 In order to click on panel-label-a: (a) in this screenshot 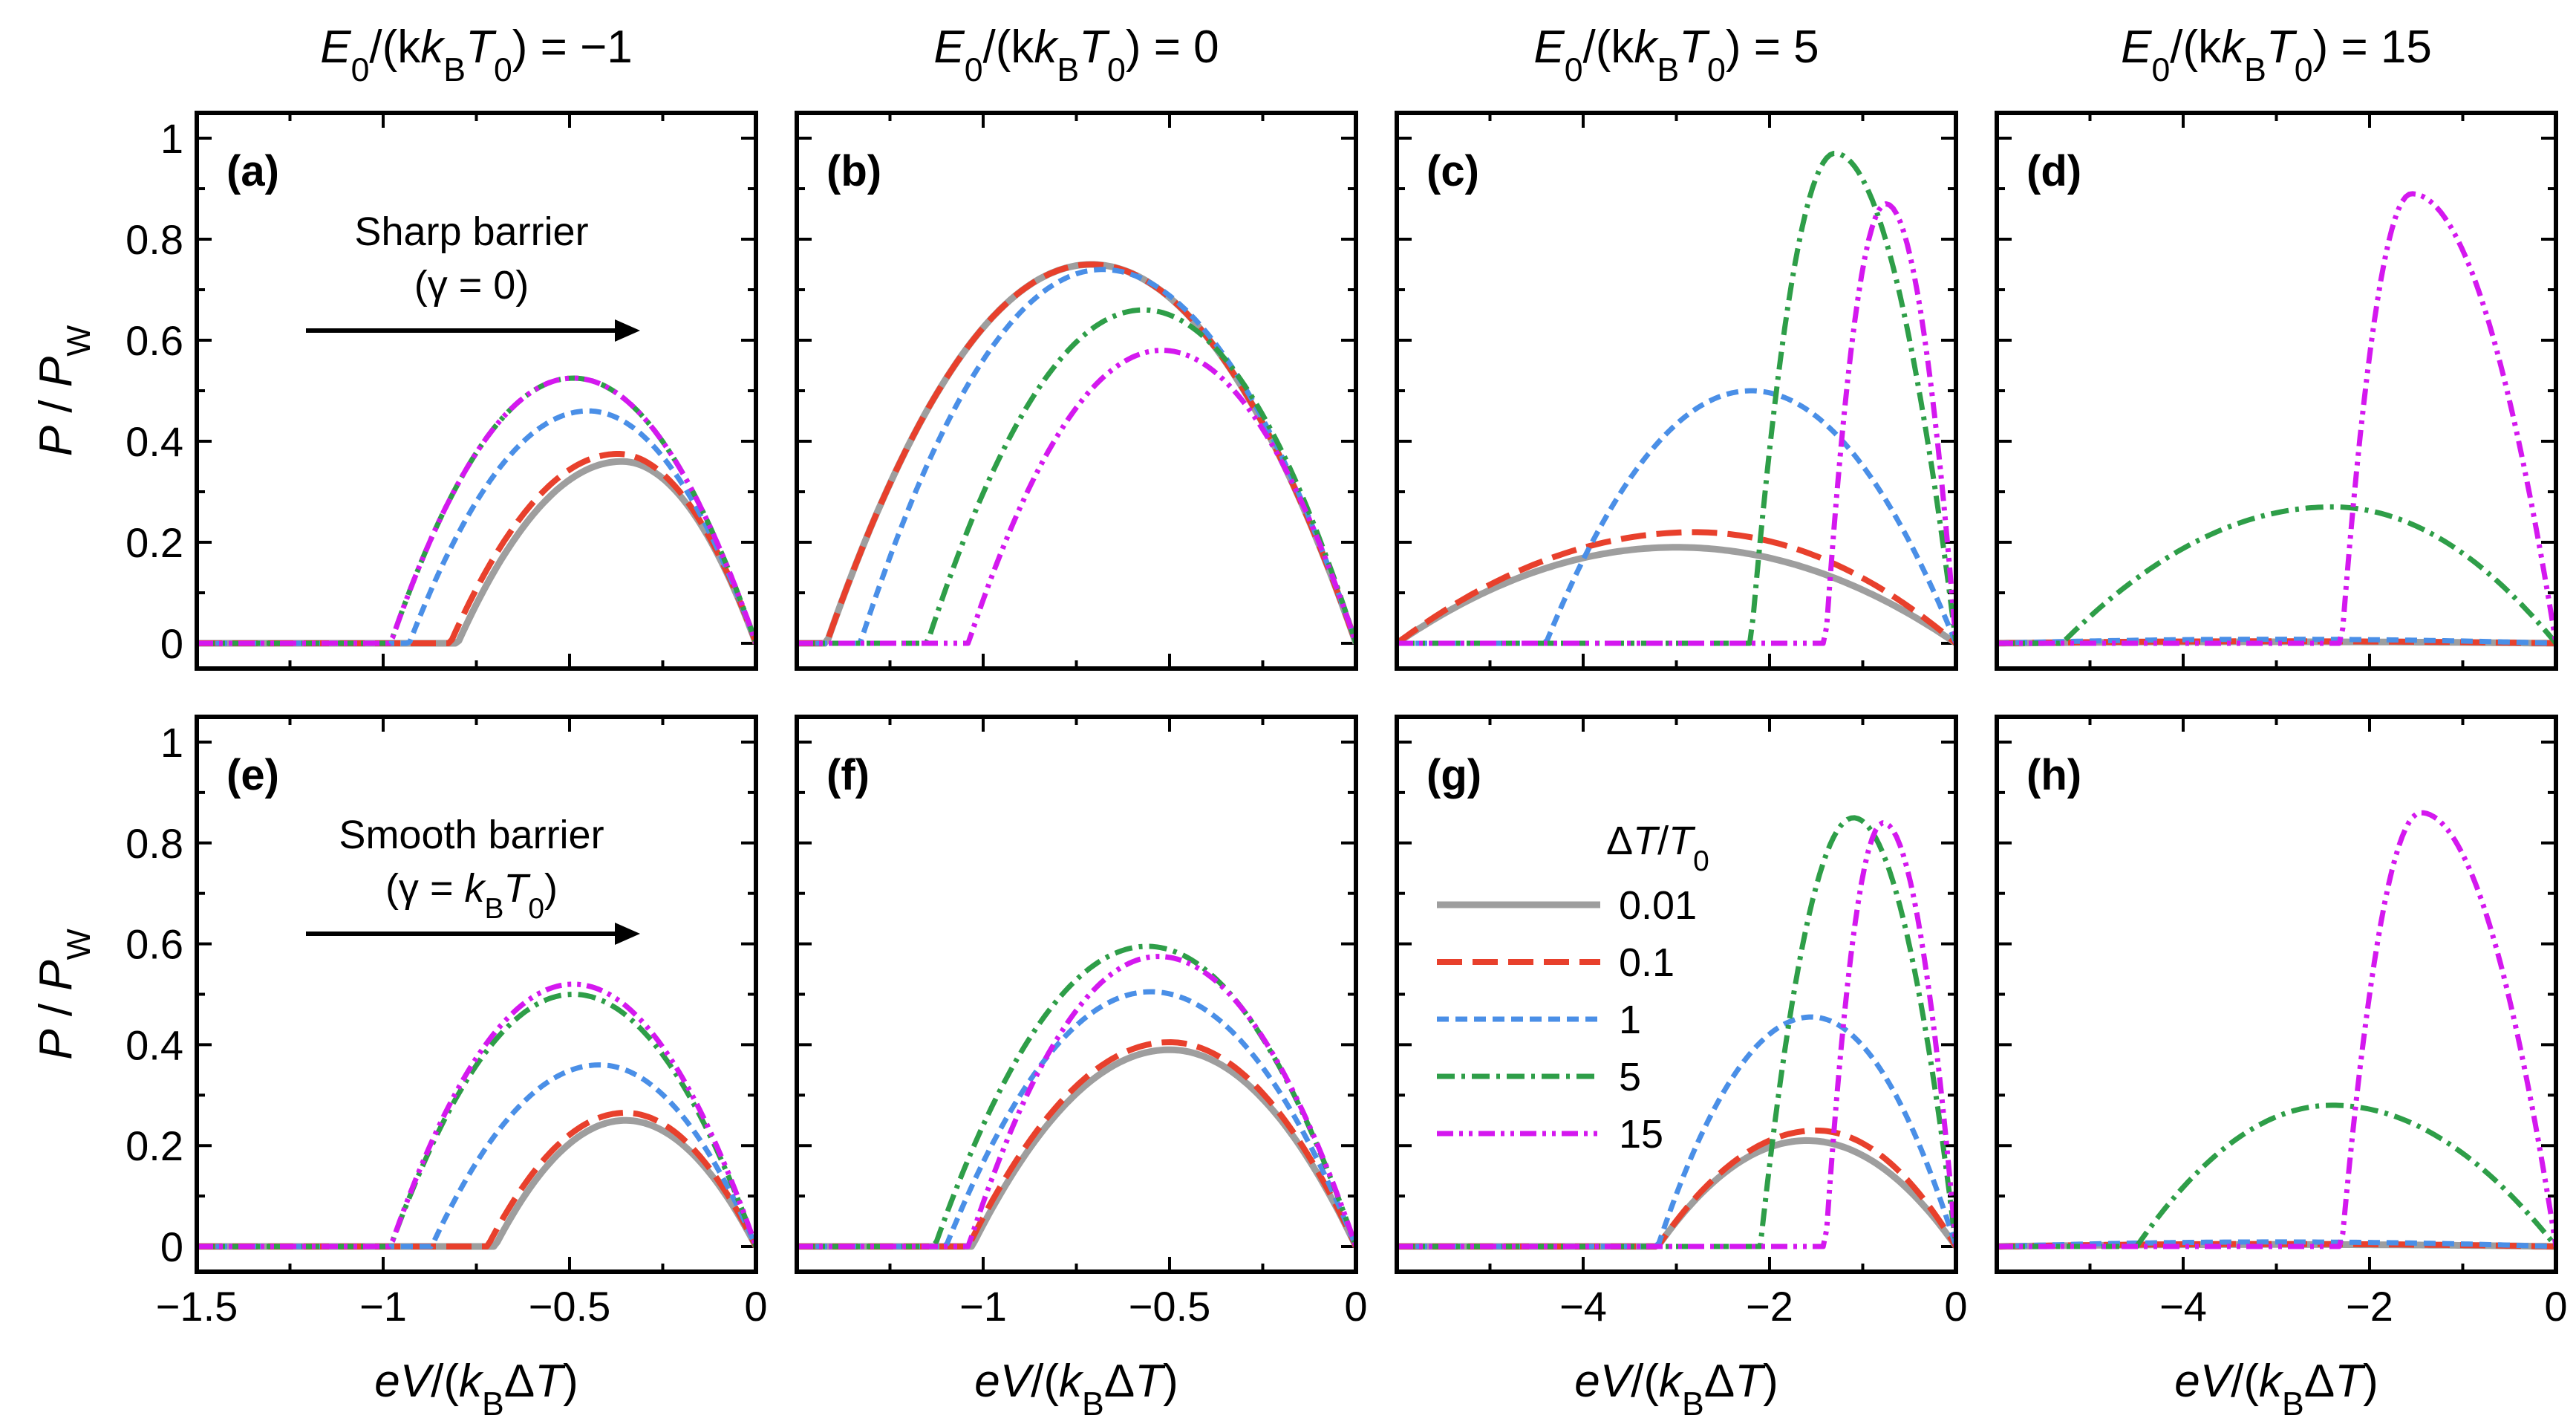, I will do `click(252, 171)`.